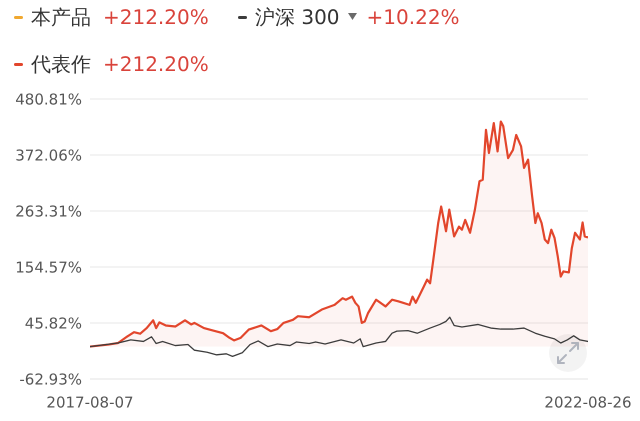  What do you see at coordinates (61, 64) in the screenshot?
I see `legend-label: 代表作` at bounding box center [61, 64].